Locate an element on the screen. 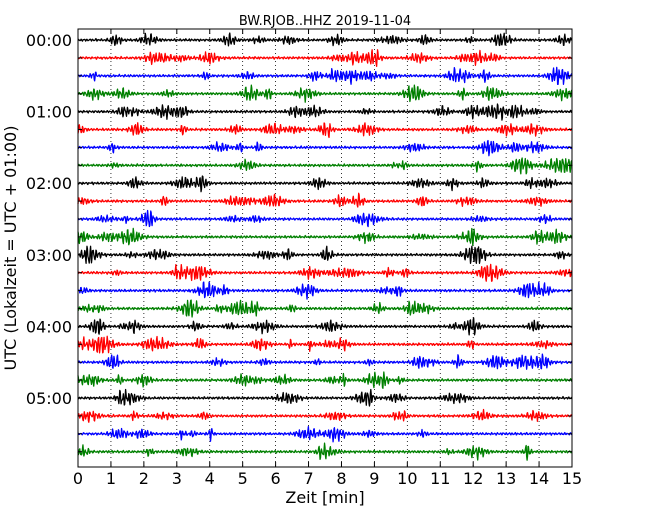 Image resolution: width=650 pixels, height=525 pixels. chart-title: BW.RJOB..HHZ 2019-11-04 is located at coordinates (325, 21).